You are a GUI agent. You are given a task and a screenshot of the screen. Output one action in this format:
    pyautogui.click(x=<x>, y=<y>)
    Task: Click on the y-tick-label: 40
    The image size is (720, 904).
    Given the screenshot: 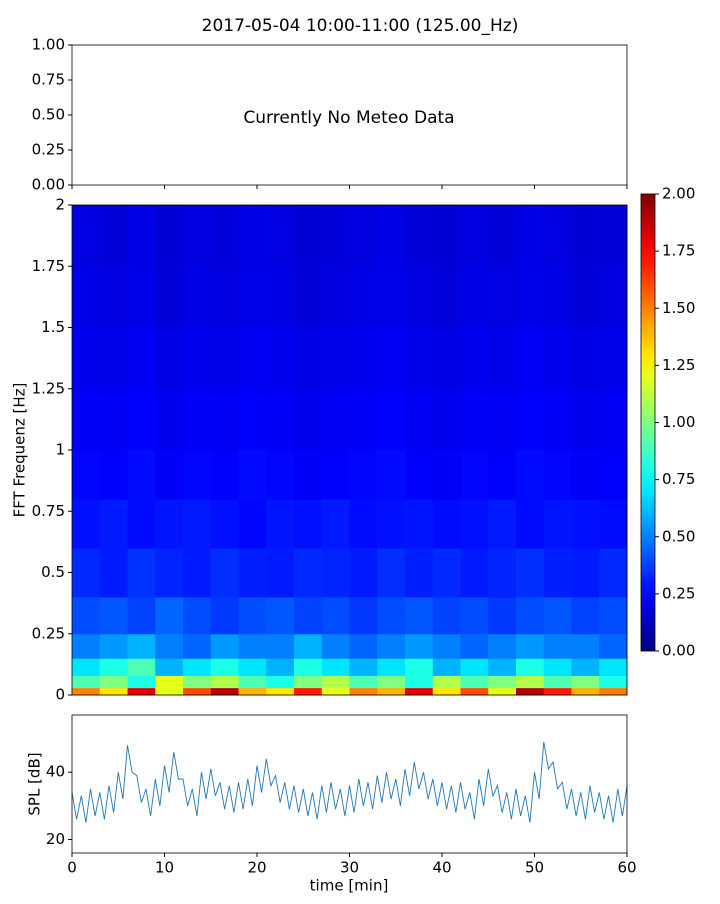 What is the action you would take?
    pyautogui.click(x=55, y=772)
    